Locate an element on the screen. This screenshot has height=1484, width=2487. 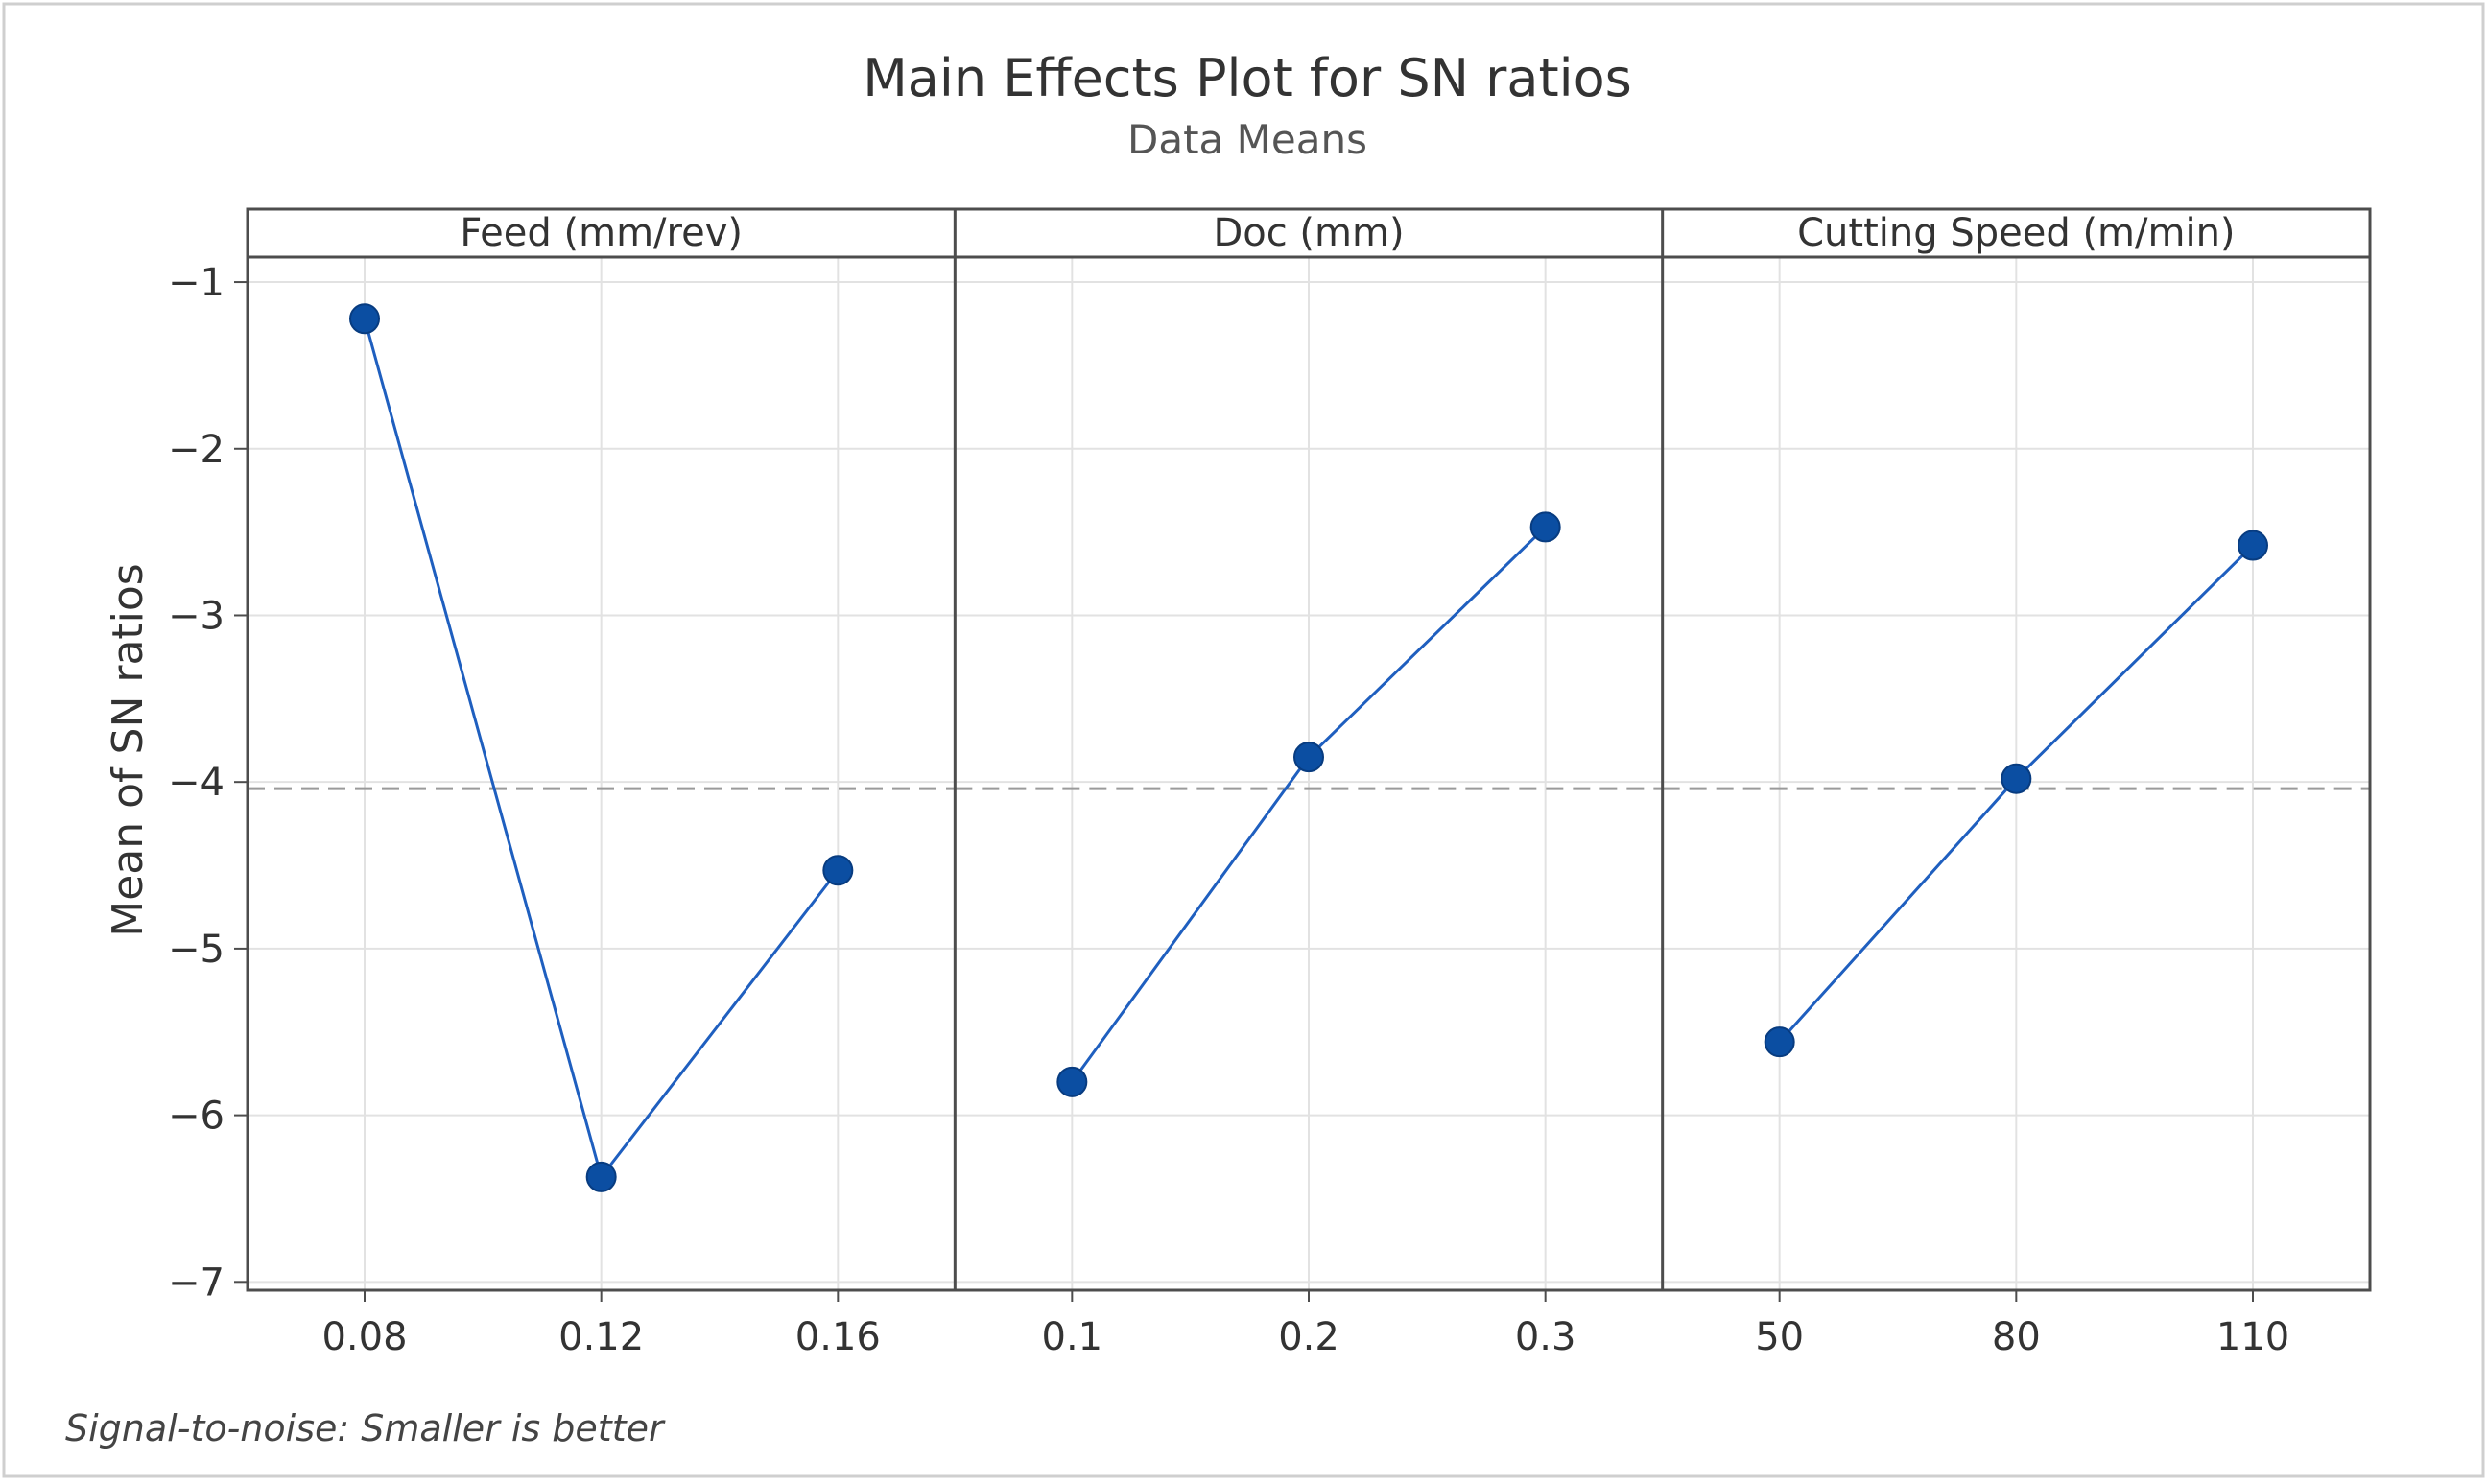
x-tick-label: 80 is located at coordinates (2016, 1337).